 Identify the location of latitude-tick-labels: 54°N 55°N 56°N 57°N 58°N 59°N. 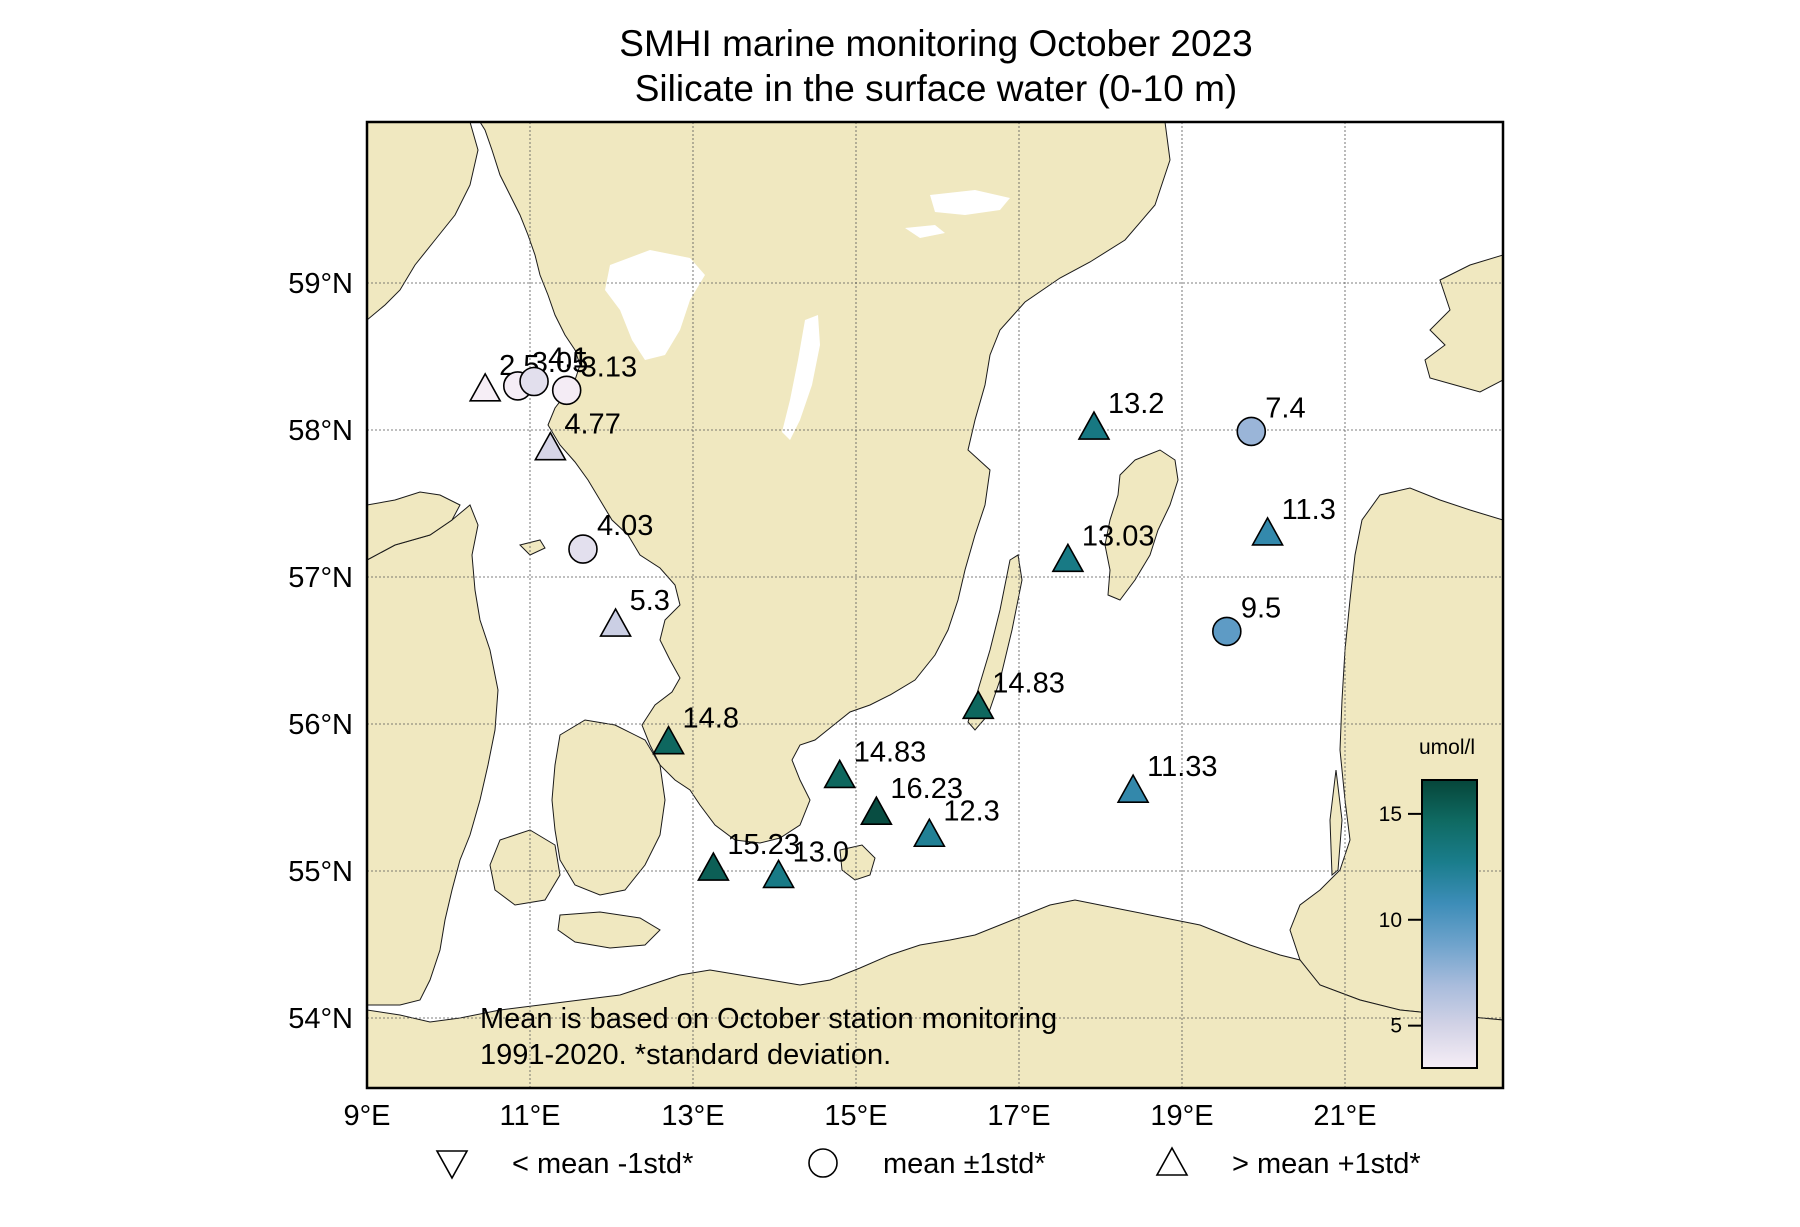
(320, 651).